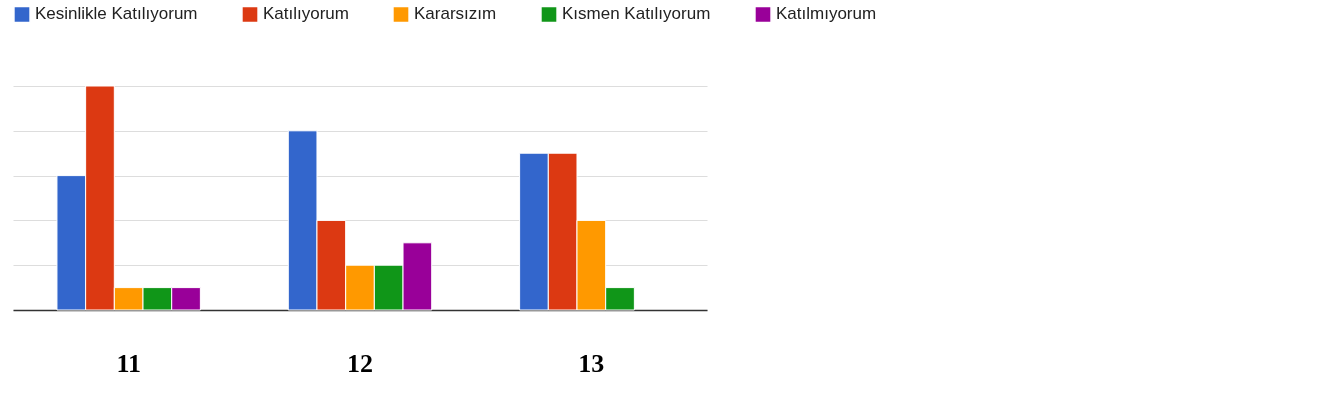 The height and width of the screenshot is (412, 1317). What do you see at coordinates (360, 363) in the screenshot?
I see `x-tick-label: 12` at bounding box center [360, 363].